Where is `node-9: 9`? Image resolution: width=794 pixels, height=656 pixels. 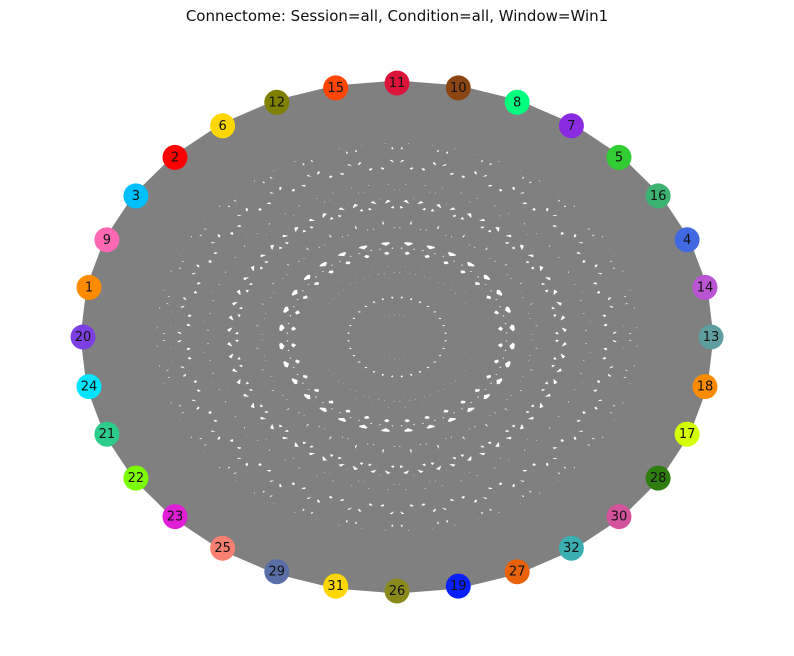
node-9: 9 is located at coordinates (107, 240).